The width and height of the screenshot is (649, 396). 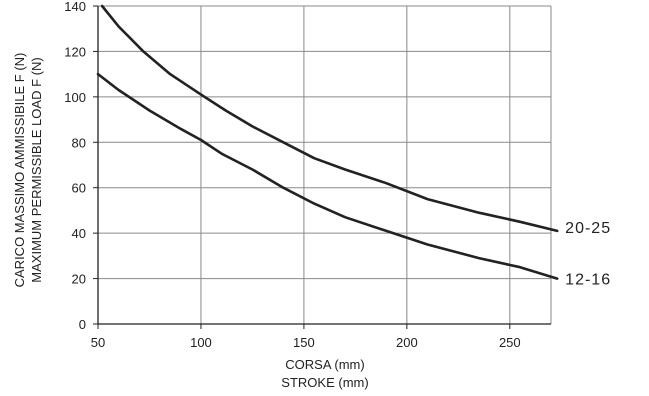 What do you see at coordinates (79, 142) in the screenshot?
I see `y-tick-label-80: 80` at bounding box center [79, 142].